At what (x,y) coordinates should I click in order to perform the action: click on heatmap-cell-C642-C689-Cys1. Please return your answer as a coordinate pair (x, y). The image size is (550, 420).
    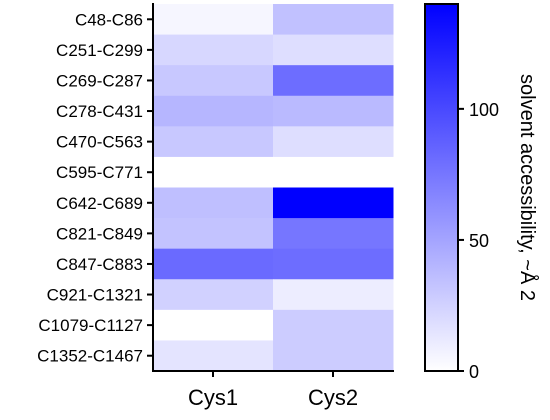
    Looking at the image, I should click on (213, 203).